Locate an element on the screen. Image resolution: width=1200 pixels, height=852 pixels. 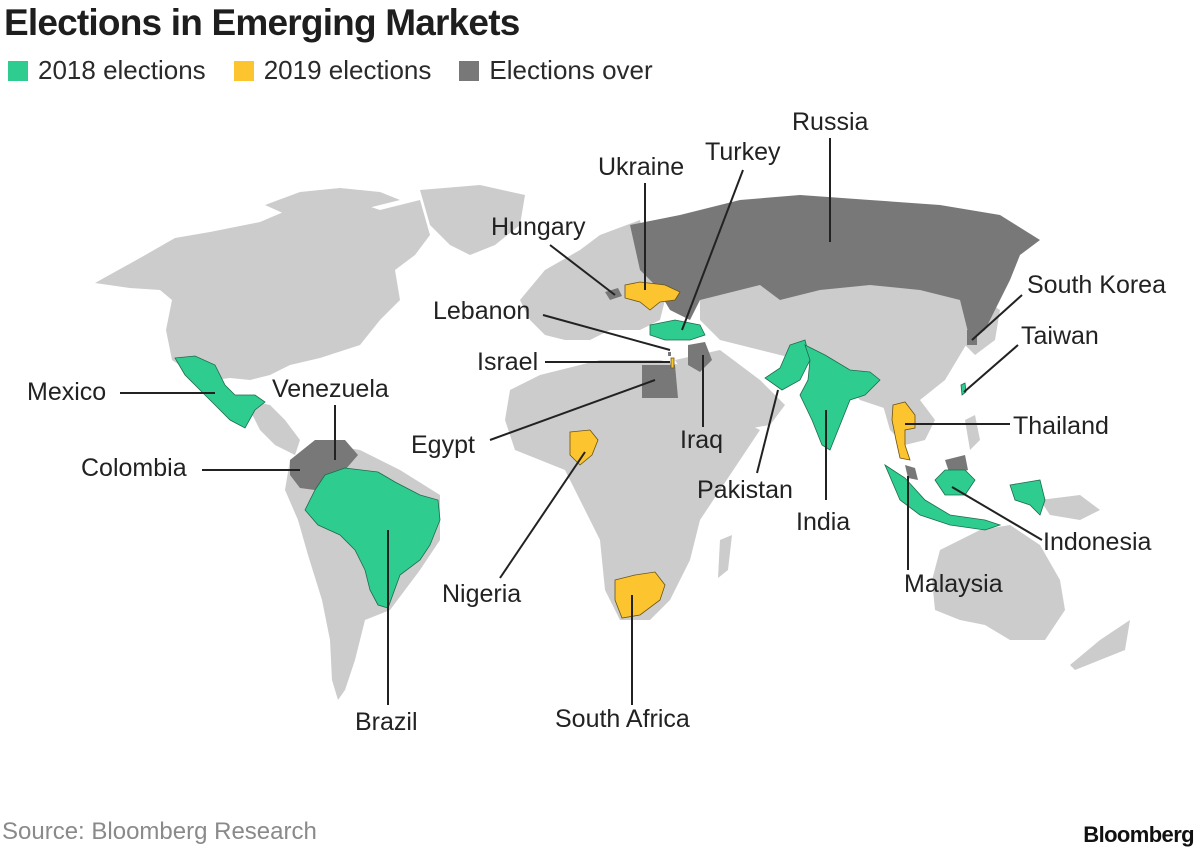
label-brazil: Brazil is located at coordinates (386, 722).